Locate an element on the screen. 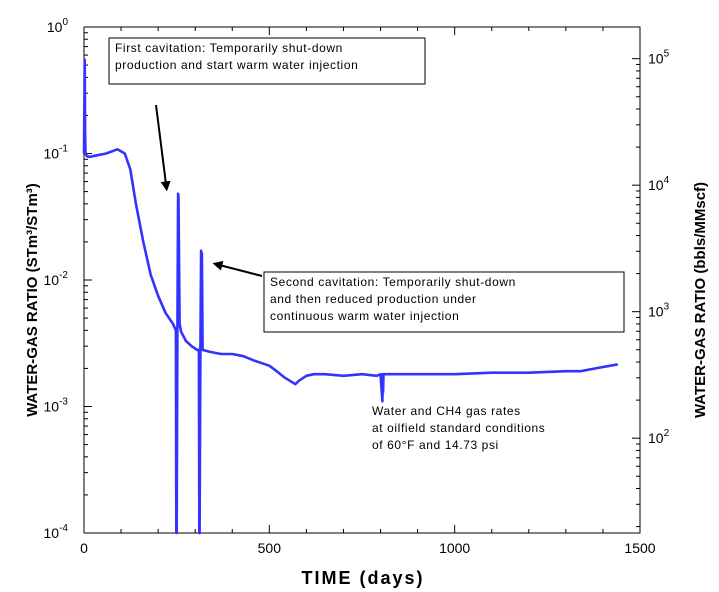 The height and width of the screenshot is (592, 719). rates-note-text-line: at oilfield standard conditions is located at coordinates (458, 428).